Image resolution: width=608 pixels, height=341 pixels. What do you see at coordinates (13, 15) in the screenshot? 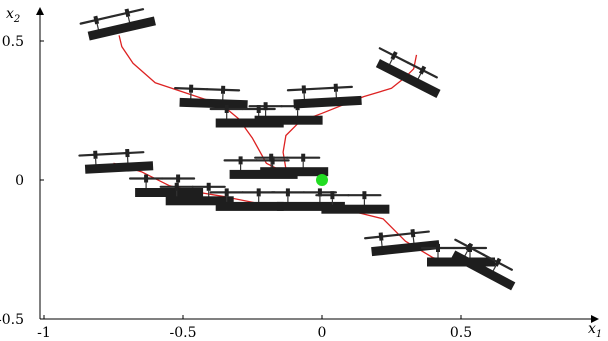
I see `y-axis-label: x2` at bounding box center [13, 15].